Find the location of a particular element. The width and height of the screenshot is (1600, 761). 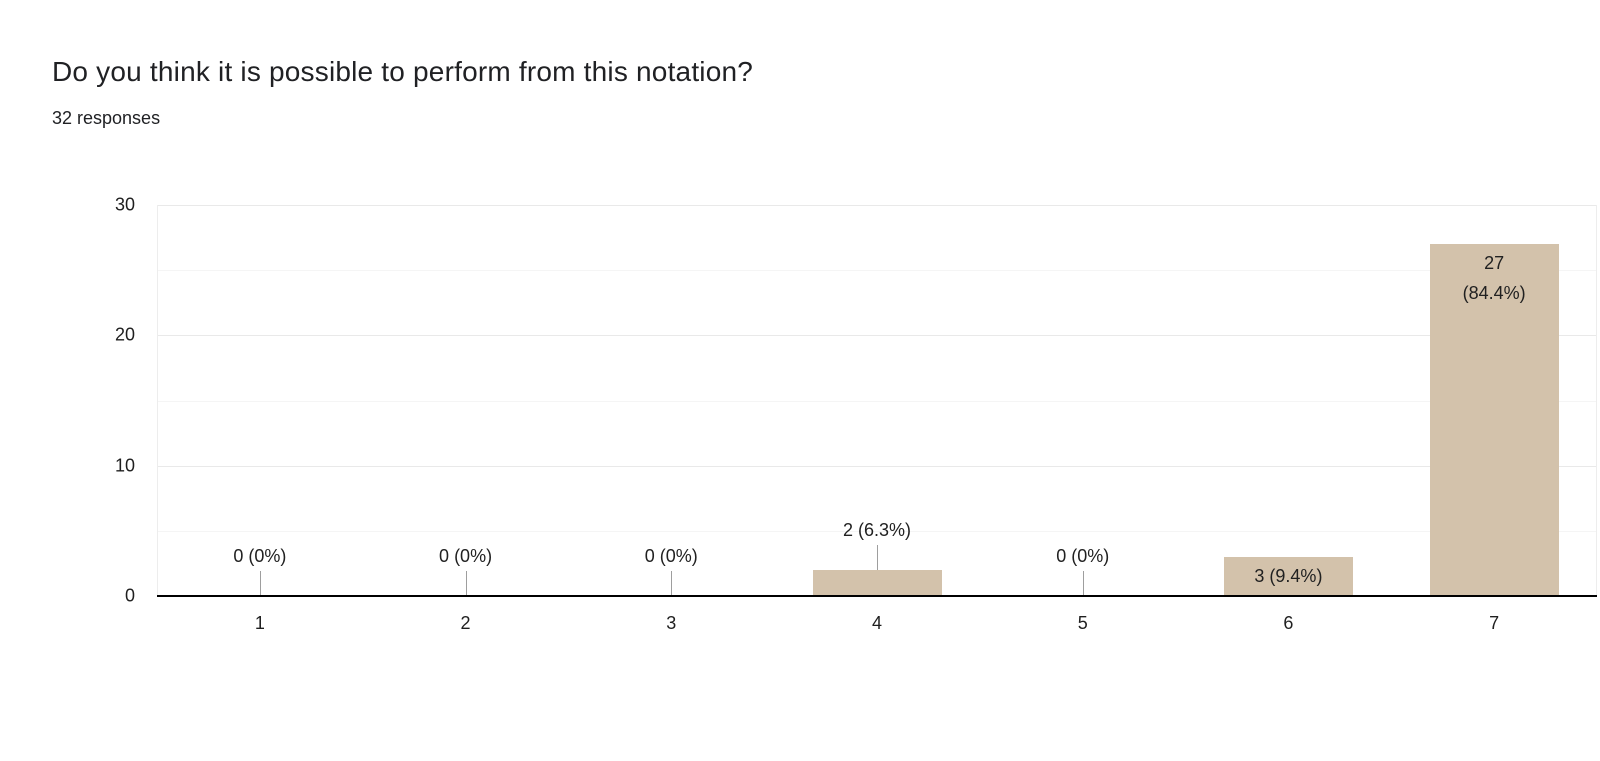

x-axis-label-6: 6 is located at coordinates (1288, 623).